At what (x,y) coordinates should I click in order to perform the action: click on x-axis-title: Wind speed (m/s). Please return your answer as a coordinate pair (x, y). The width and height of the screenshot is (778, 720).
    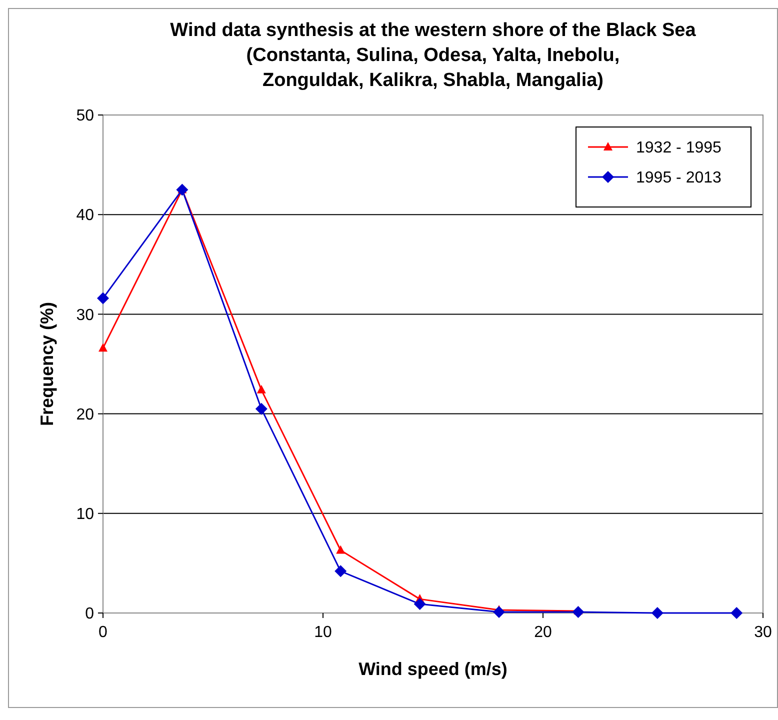
    Looking at the image, I should click on (433, 669).